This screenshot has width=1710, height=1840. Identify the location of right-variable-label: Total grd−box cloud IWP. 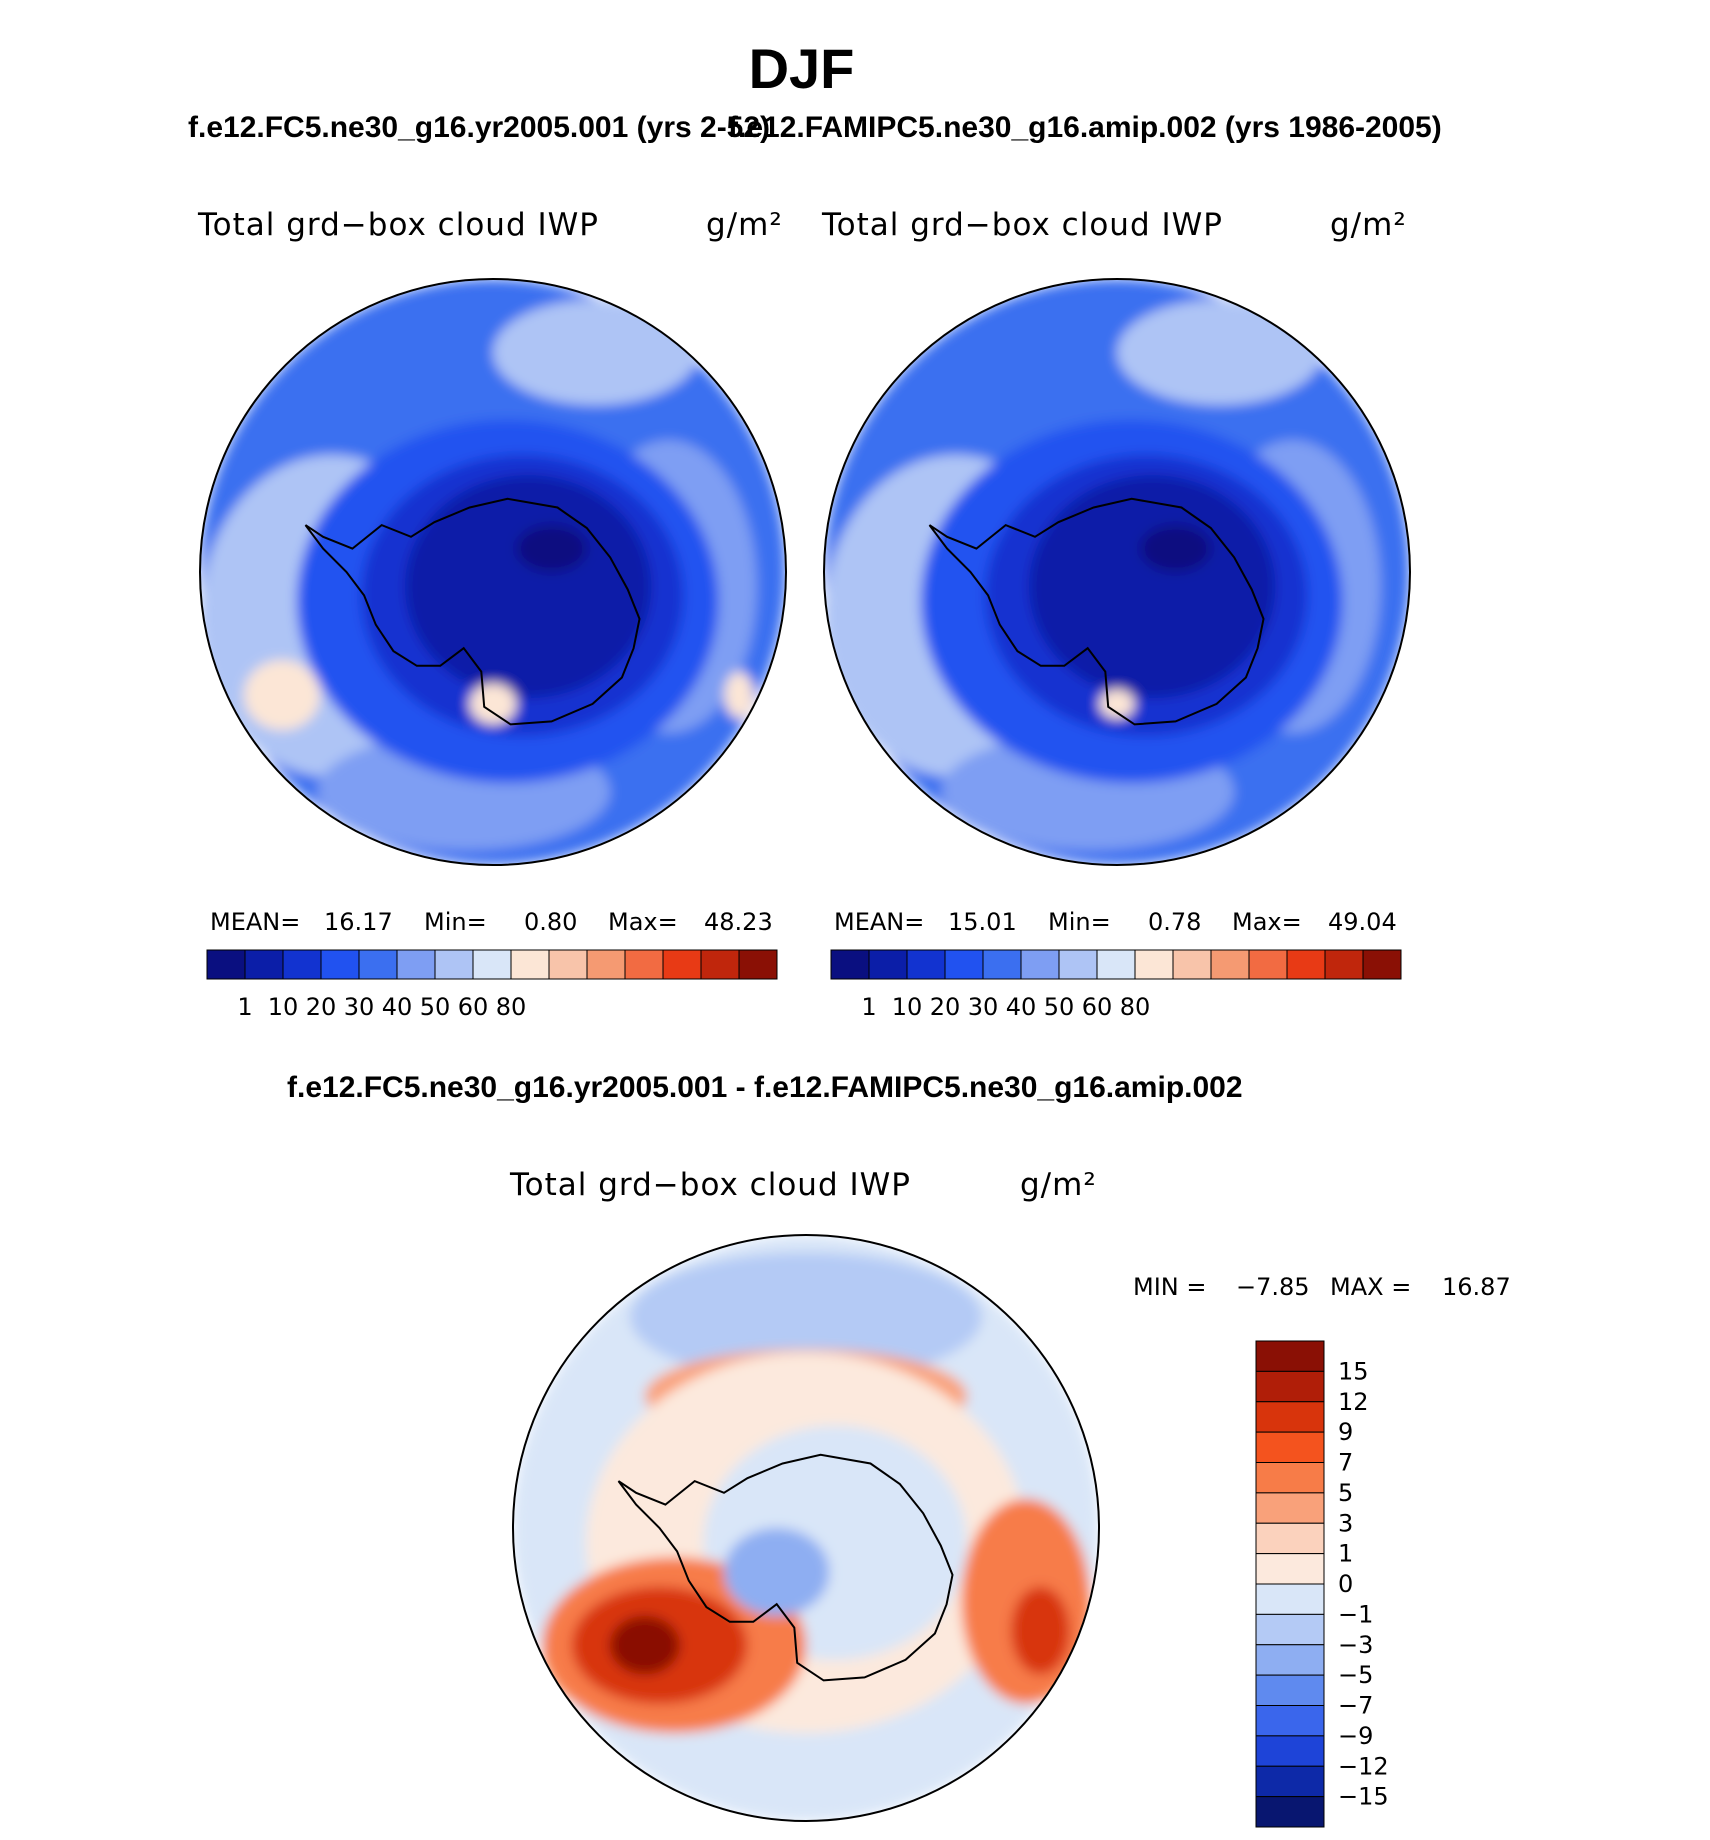
(1022, 225).